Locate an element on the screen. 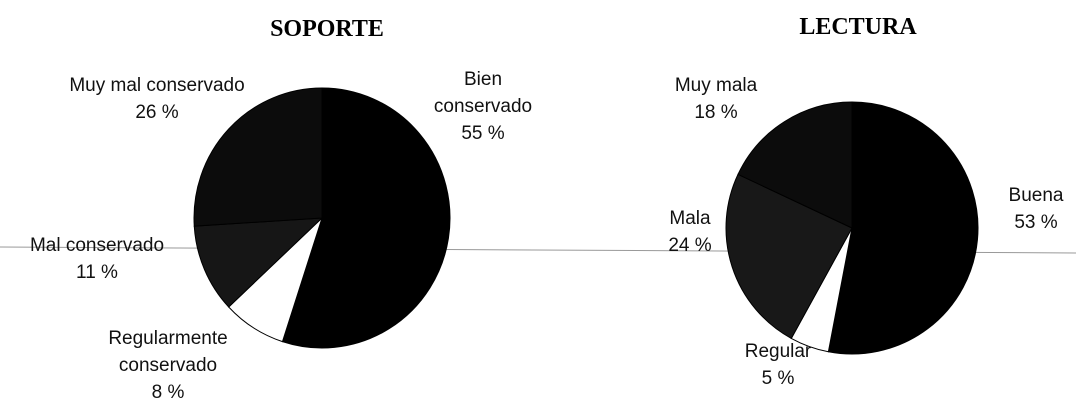  slice-label: Bien conservado 55 % is located at coordinates (483, 106).